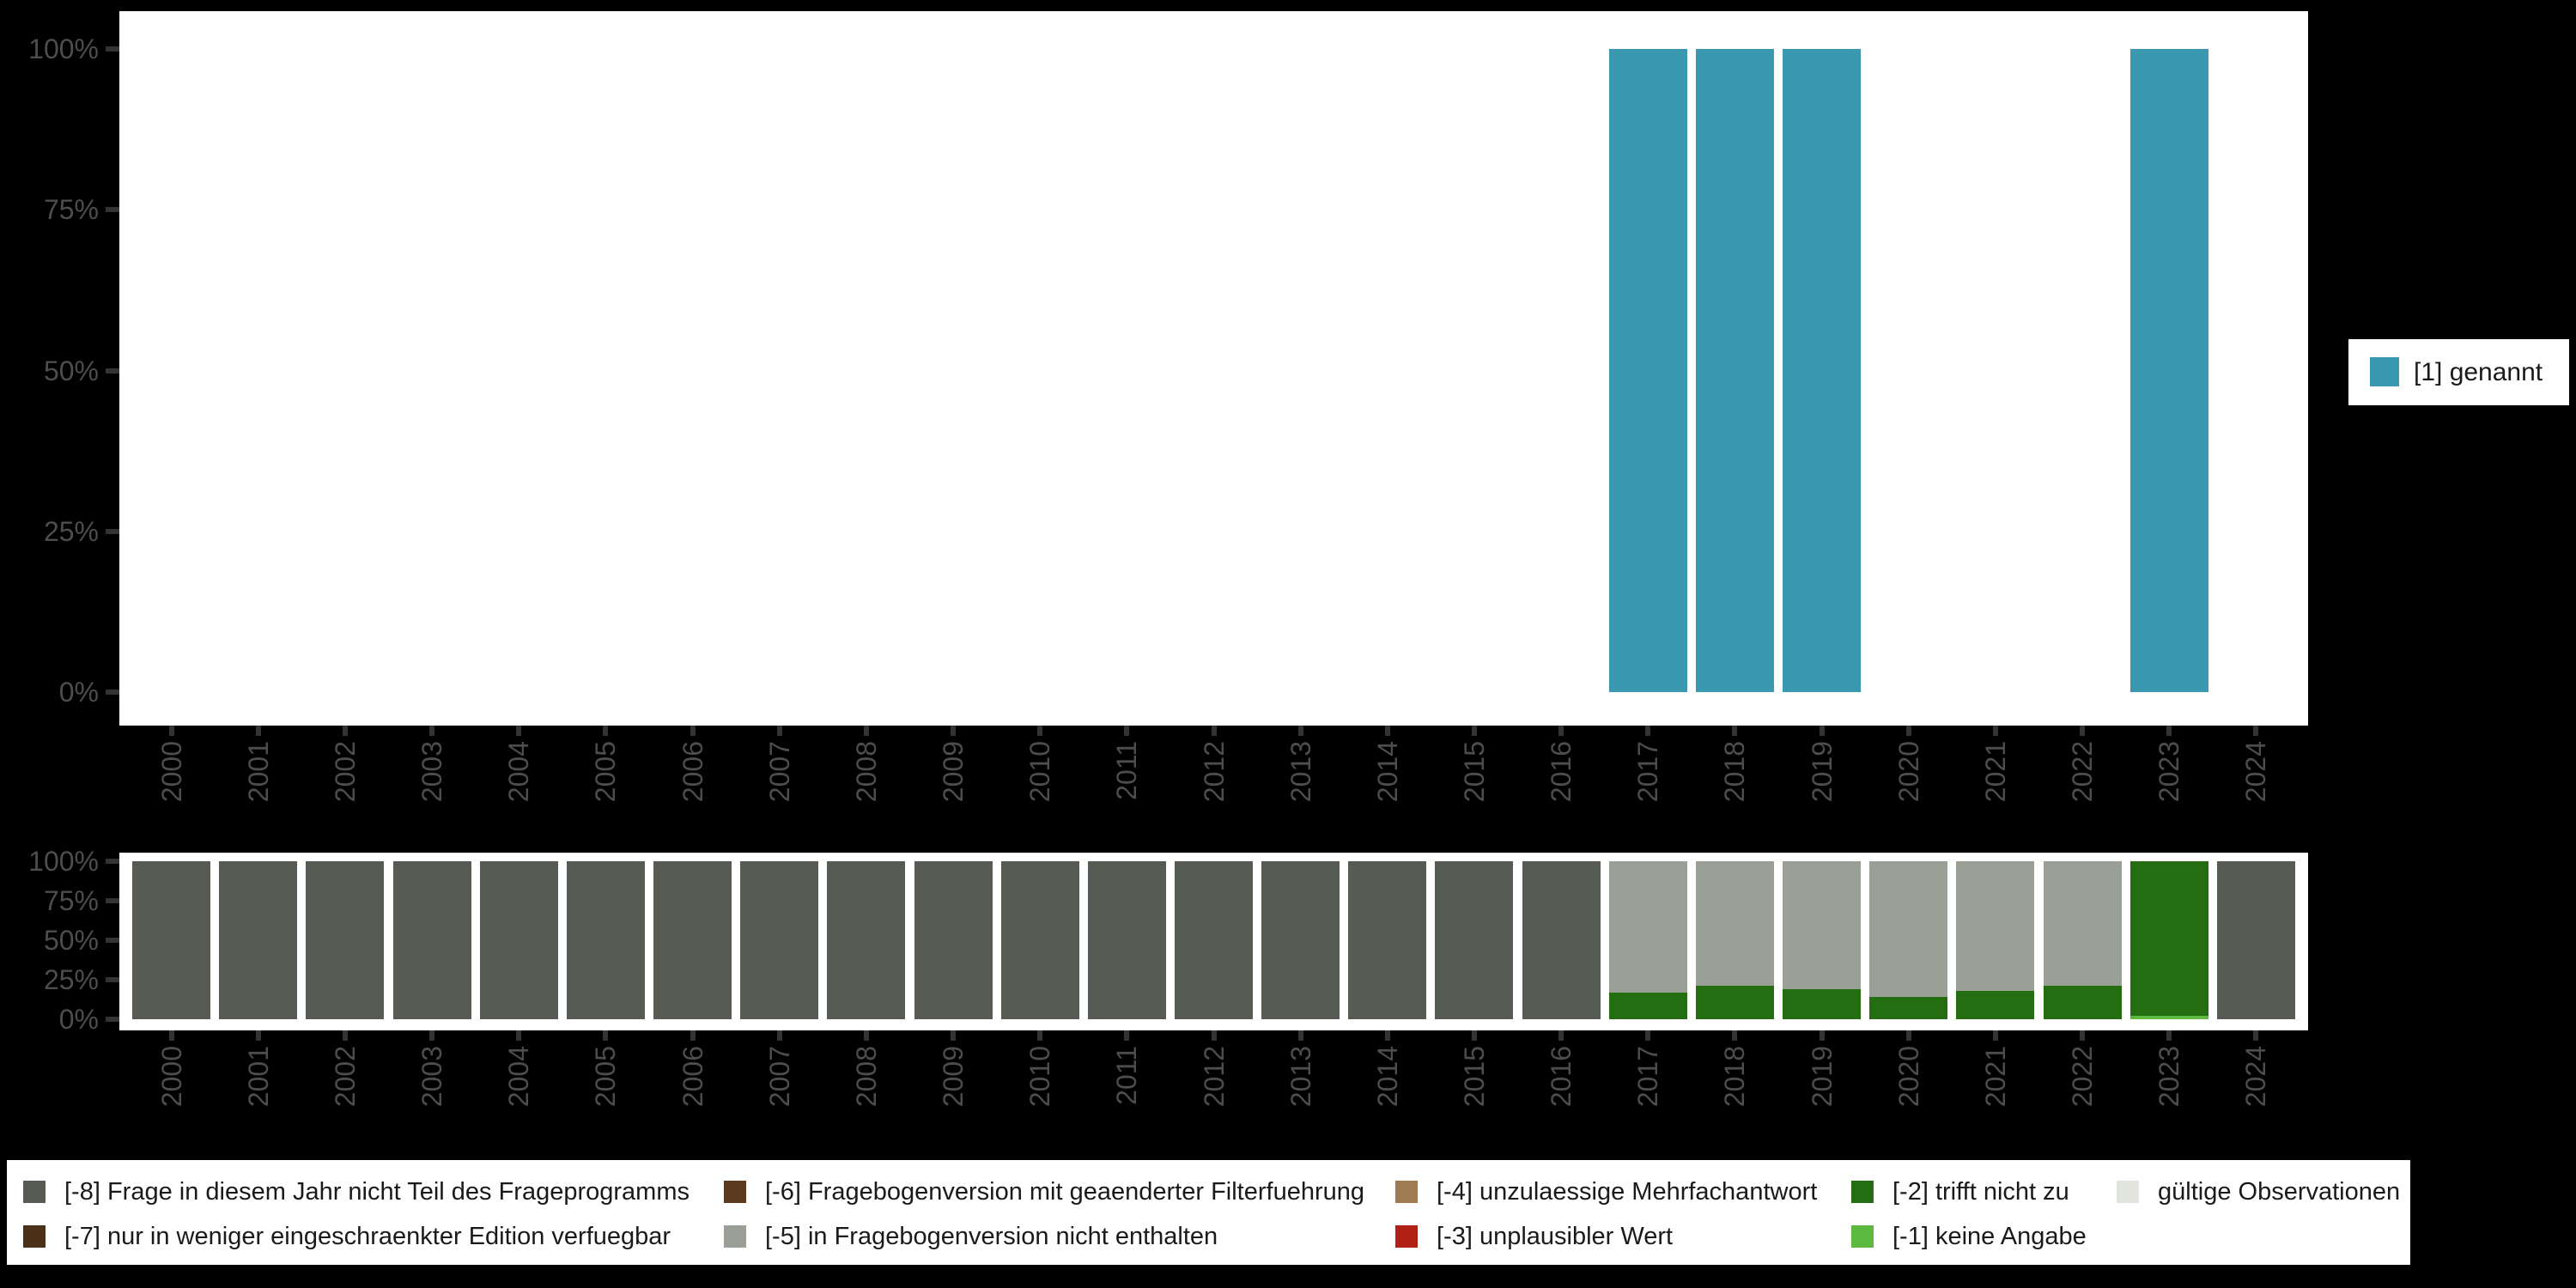  I want to click on x-axis-label-2014: 2014, so click(1387, 772).